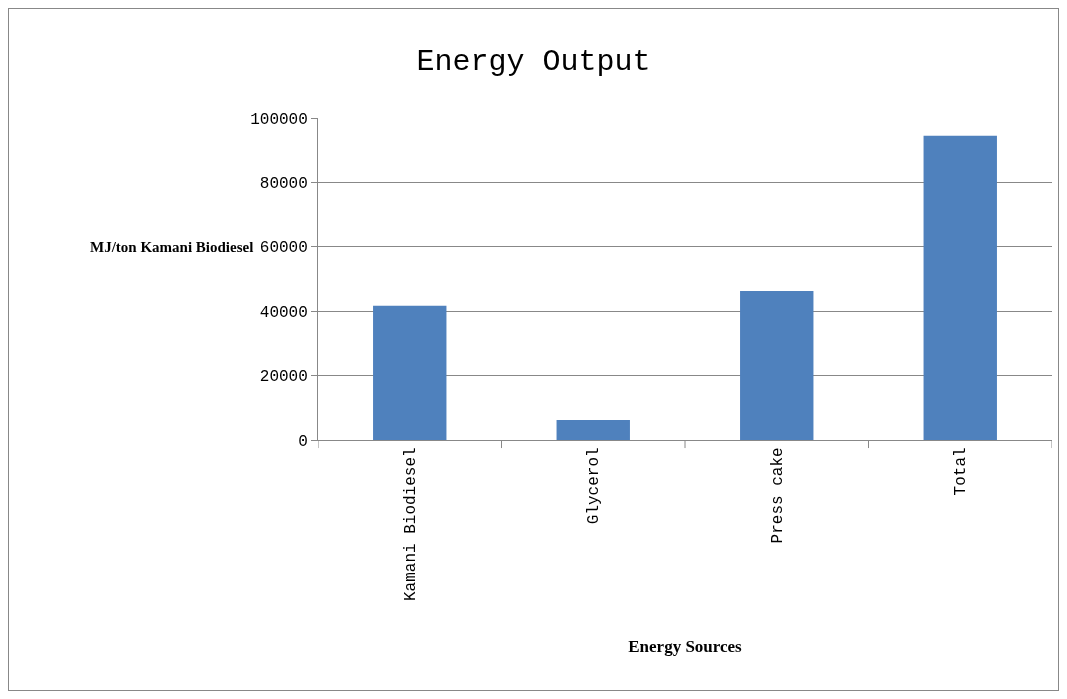  I want to click on x-tick-label: Kamani Biodiesel, so click(410, 524).